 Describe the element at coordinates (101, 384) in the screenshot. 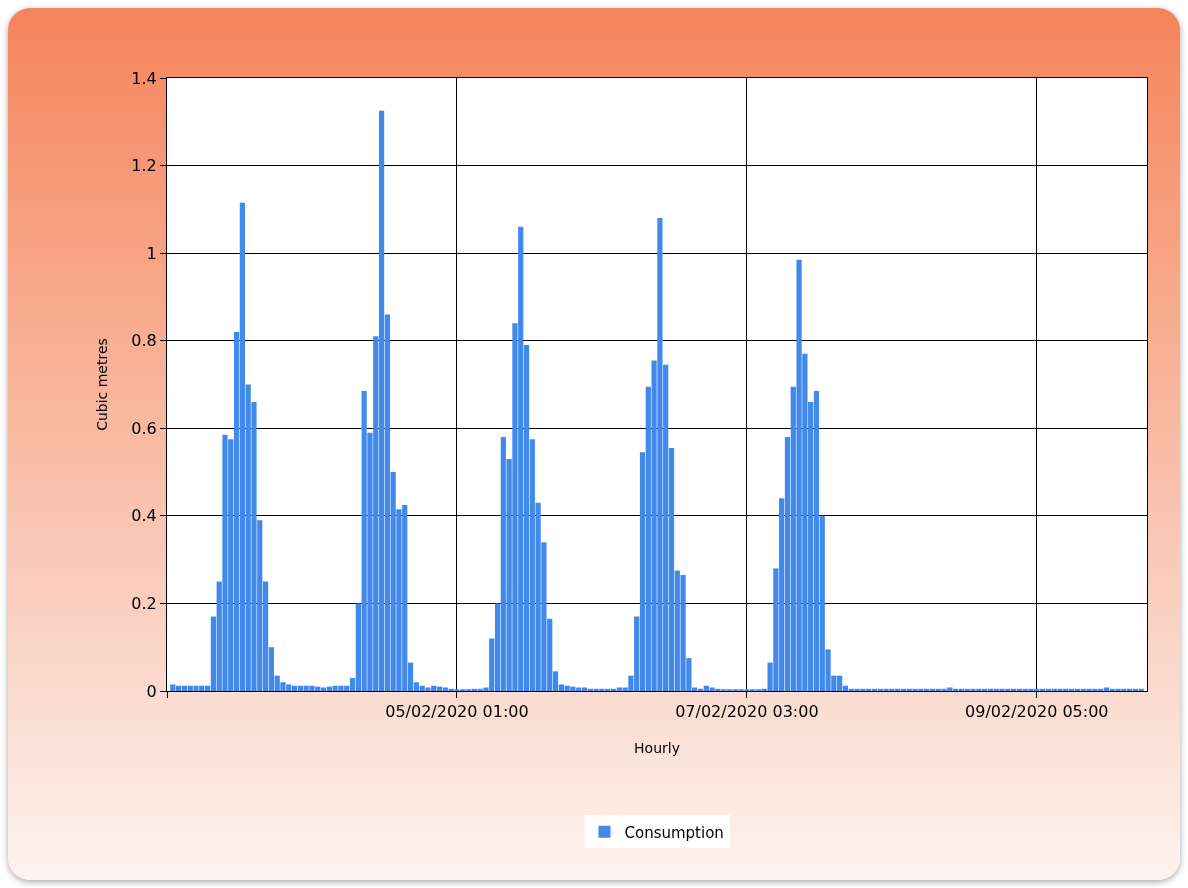

I see `y-axis-title: Cubic metres` at that location.